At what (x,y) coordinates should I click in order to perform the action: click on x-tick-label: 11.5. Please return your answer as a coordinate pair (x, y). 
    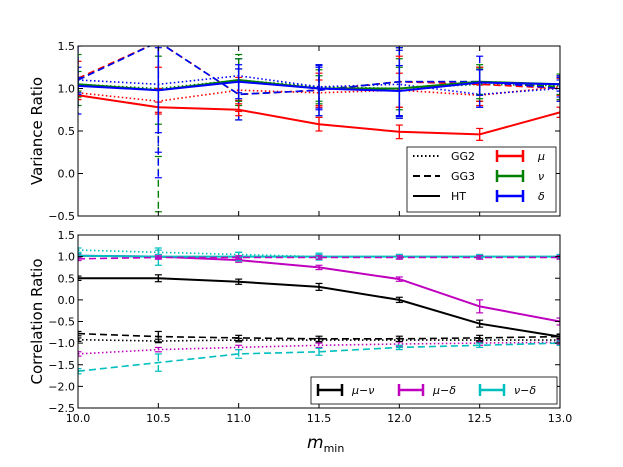
    Looking at the image, I should click on (319, 418).